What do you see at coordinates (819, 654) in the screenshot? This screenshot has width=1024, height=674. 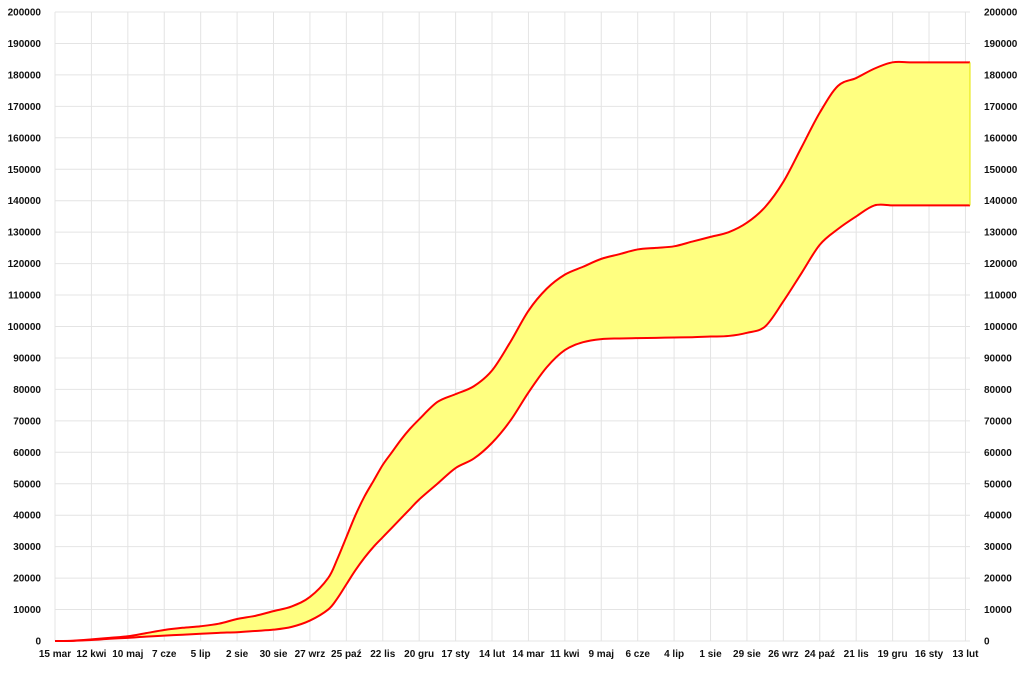 I see `x-tick-label: 24 paź` at bounding box center [819, 654].